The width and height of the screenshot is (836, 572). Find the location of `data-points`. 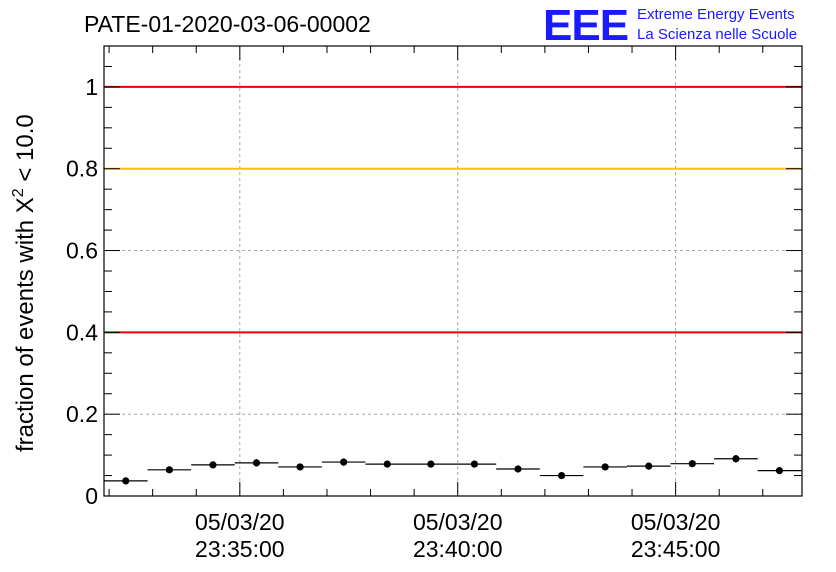

data-points is located at coordinates (453, 470).